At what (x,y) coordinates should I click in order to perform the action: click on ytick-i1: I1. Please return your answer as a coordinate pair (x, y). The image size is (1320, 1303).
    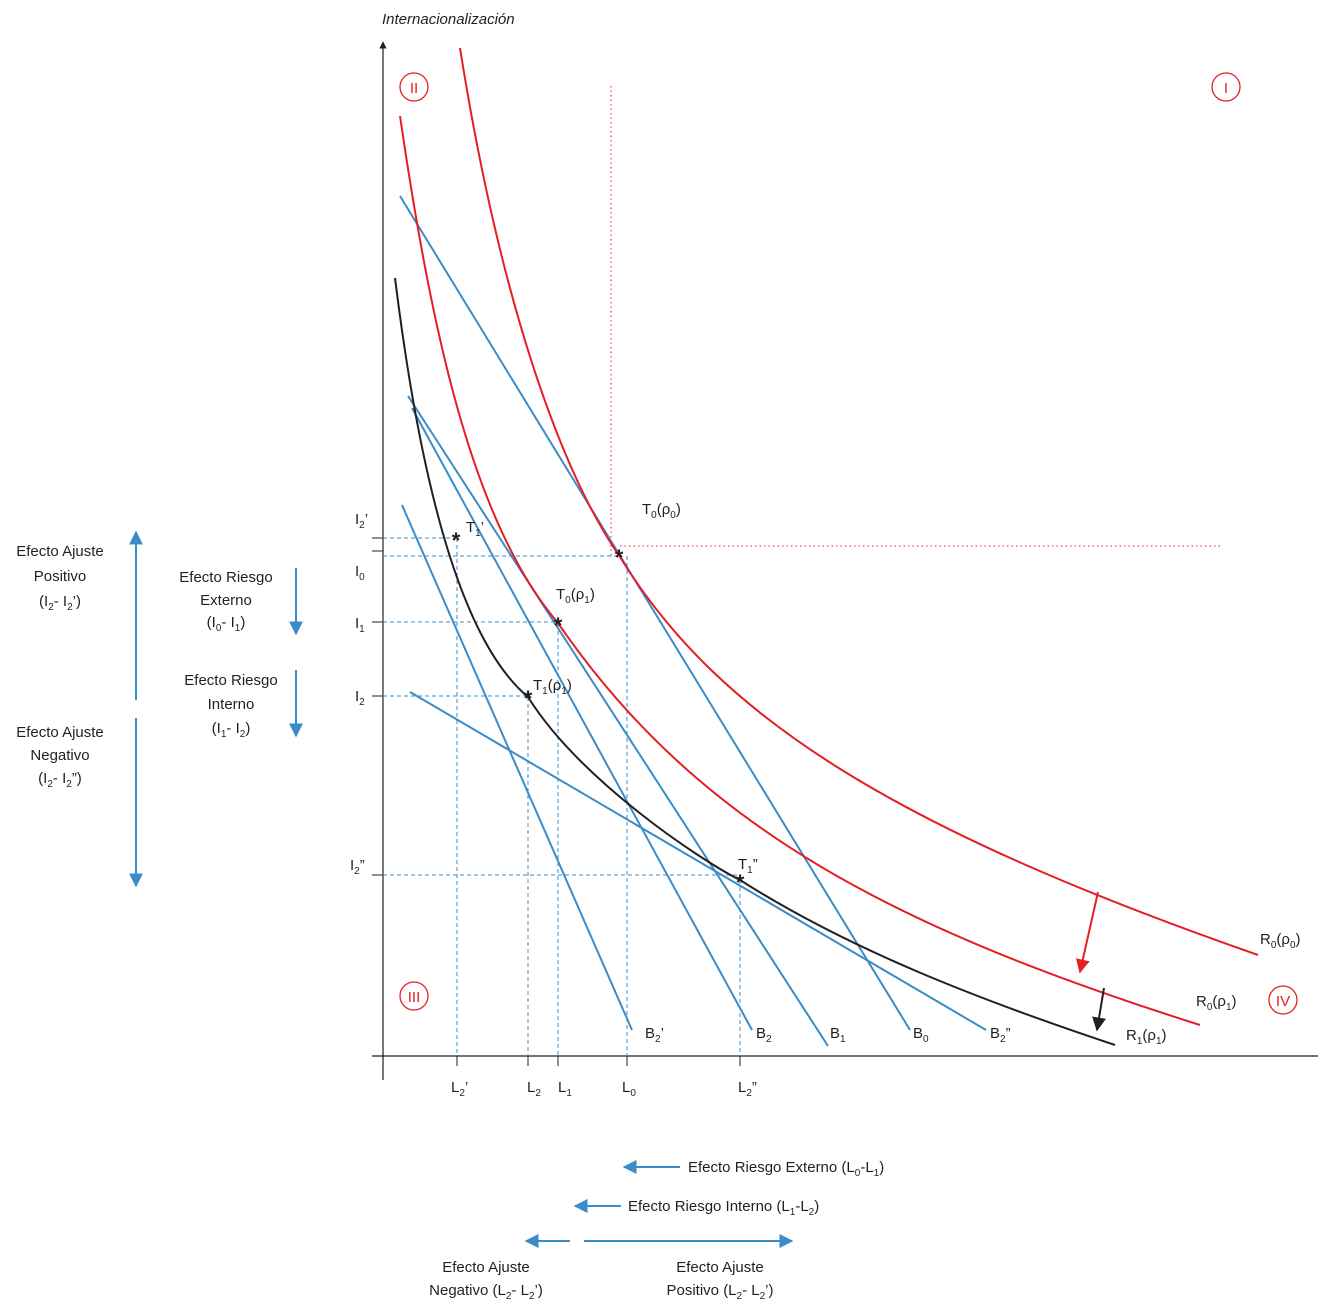
    Looking at the image, I should click on (360, 625).